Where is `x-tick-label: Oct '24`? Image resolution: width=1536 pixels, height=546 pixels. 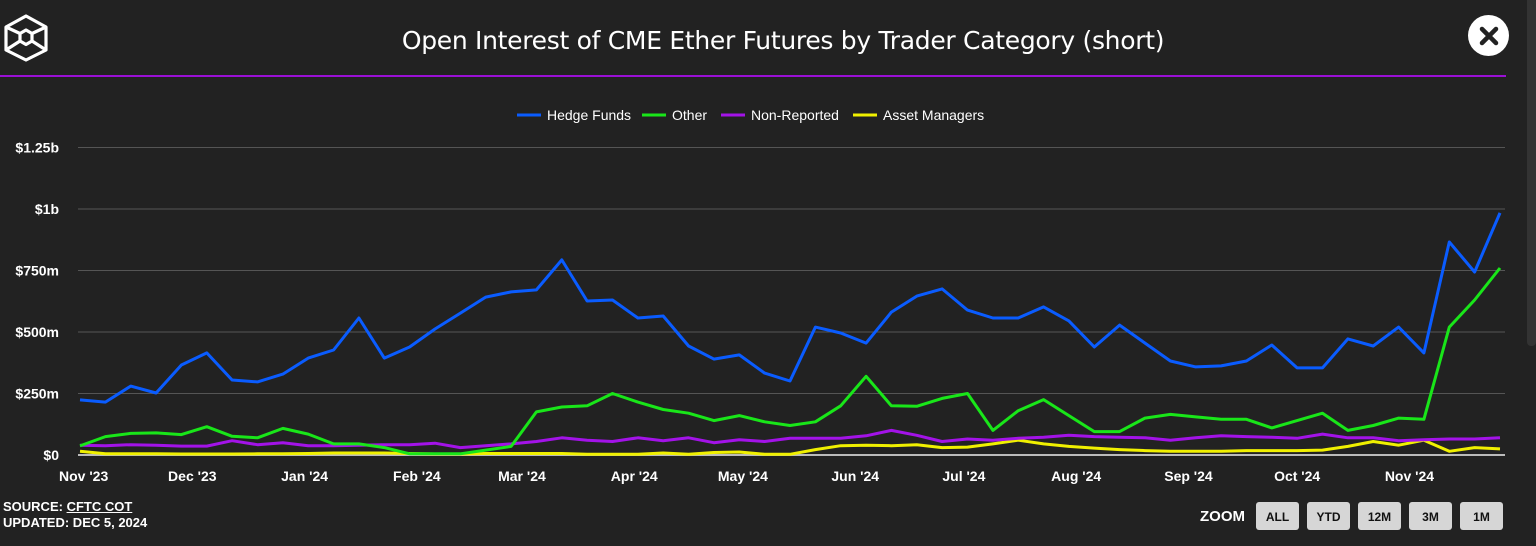
x-tick-label: Oct '24 is located at coordinates (1297, 476).